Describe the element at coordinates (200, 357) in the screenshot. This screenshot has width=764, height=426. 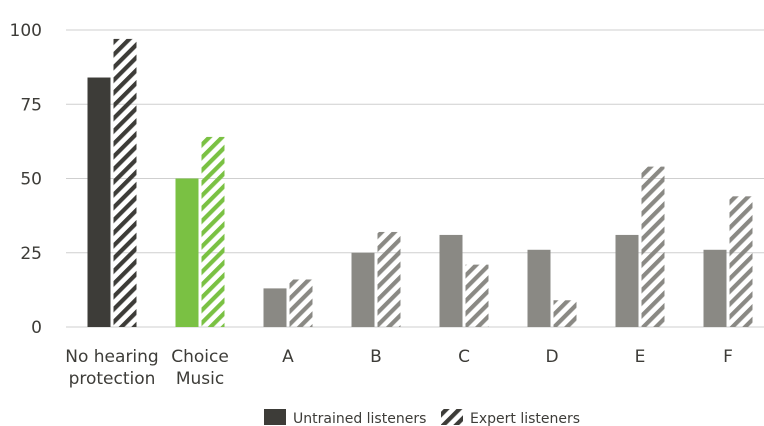
I see `x-tick-label-line: Choice` at that location.